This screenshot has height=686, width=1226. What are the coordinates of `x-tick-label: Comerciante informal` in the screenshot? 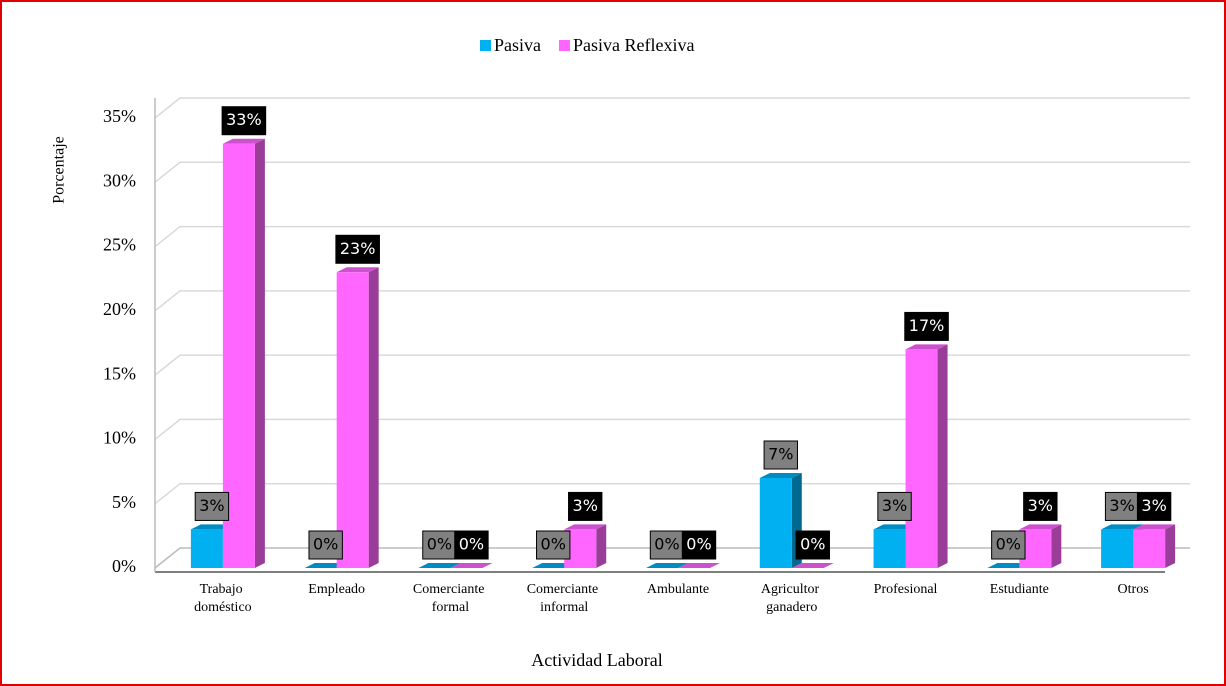 It's located at (564, 598).